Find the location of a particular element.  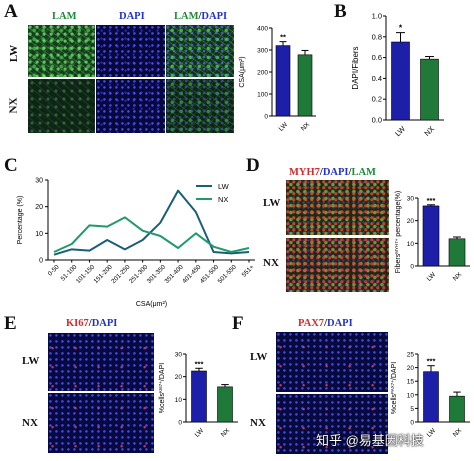

y-tick-label: 0.4 is located at coordinates (377, 78).